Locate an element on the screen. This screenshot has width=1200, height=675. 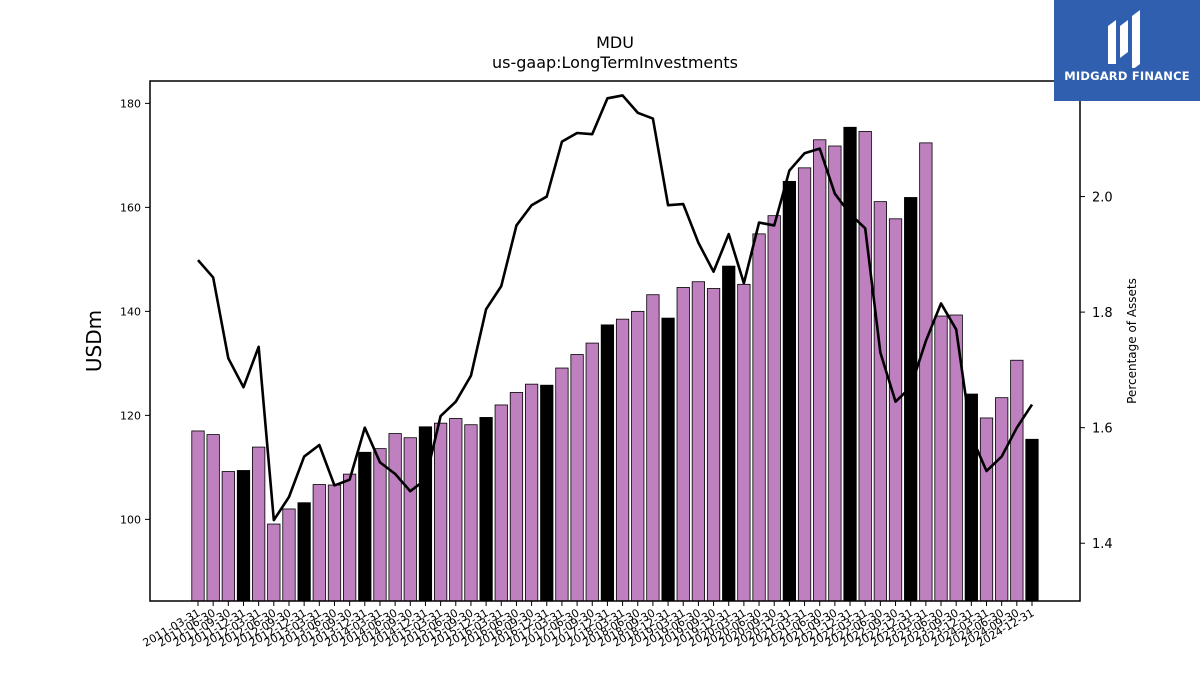
y2-axis-label: Percentage of Assets is located at coordinates (1132, 341).